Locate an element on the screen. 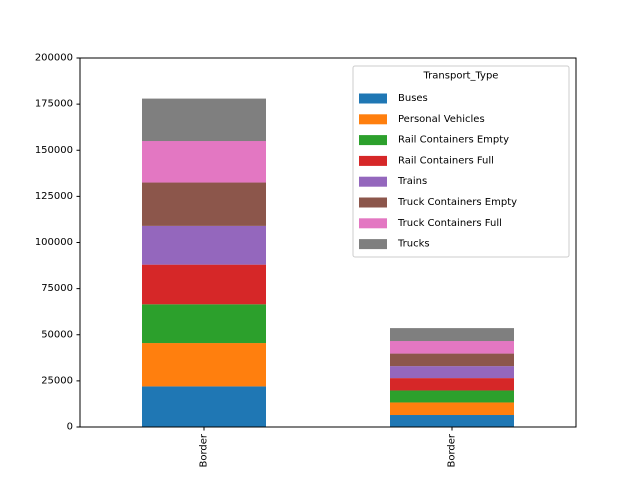 Image resolution: width=640 pixels, height=480 pixels. y-tick-label: 75000 is located at coordinates (57, 288).